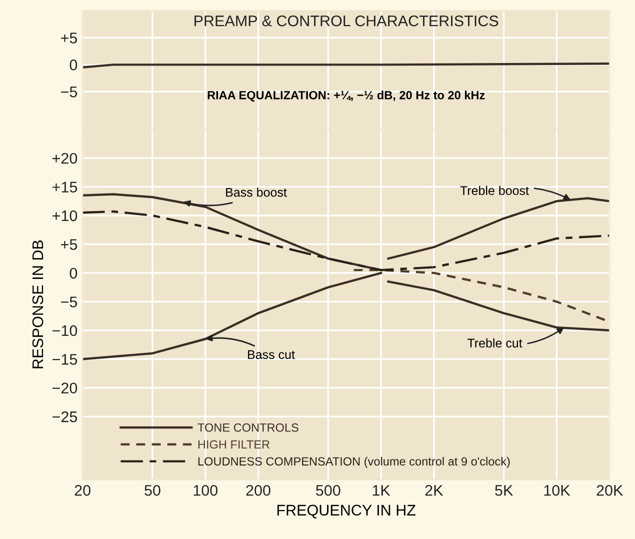 This screenshot has height=539, width=635. What do you see at coordinates (152, 490) in the screenshot?
I see `x-tick-label: 50` at bounding box center [152, 490].